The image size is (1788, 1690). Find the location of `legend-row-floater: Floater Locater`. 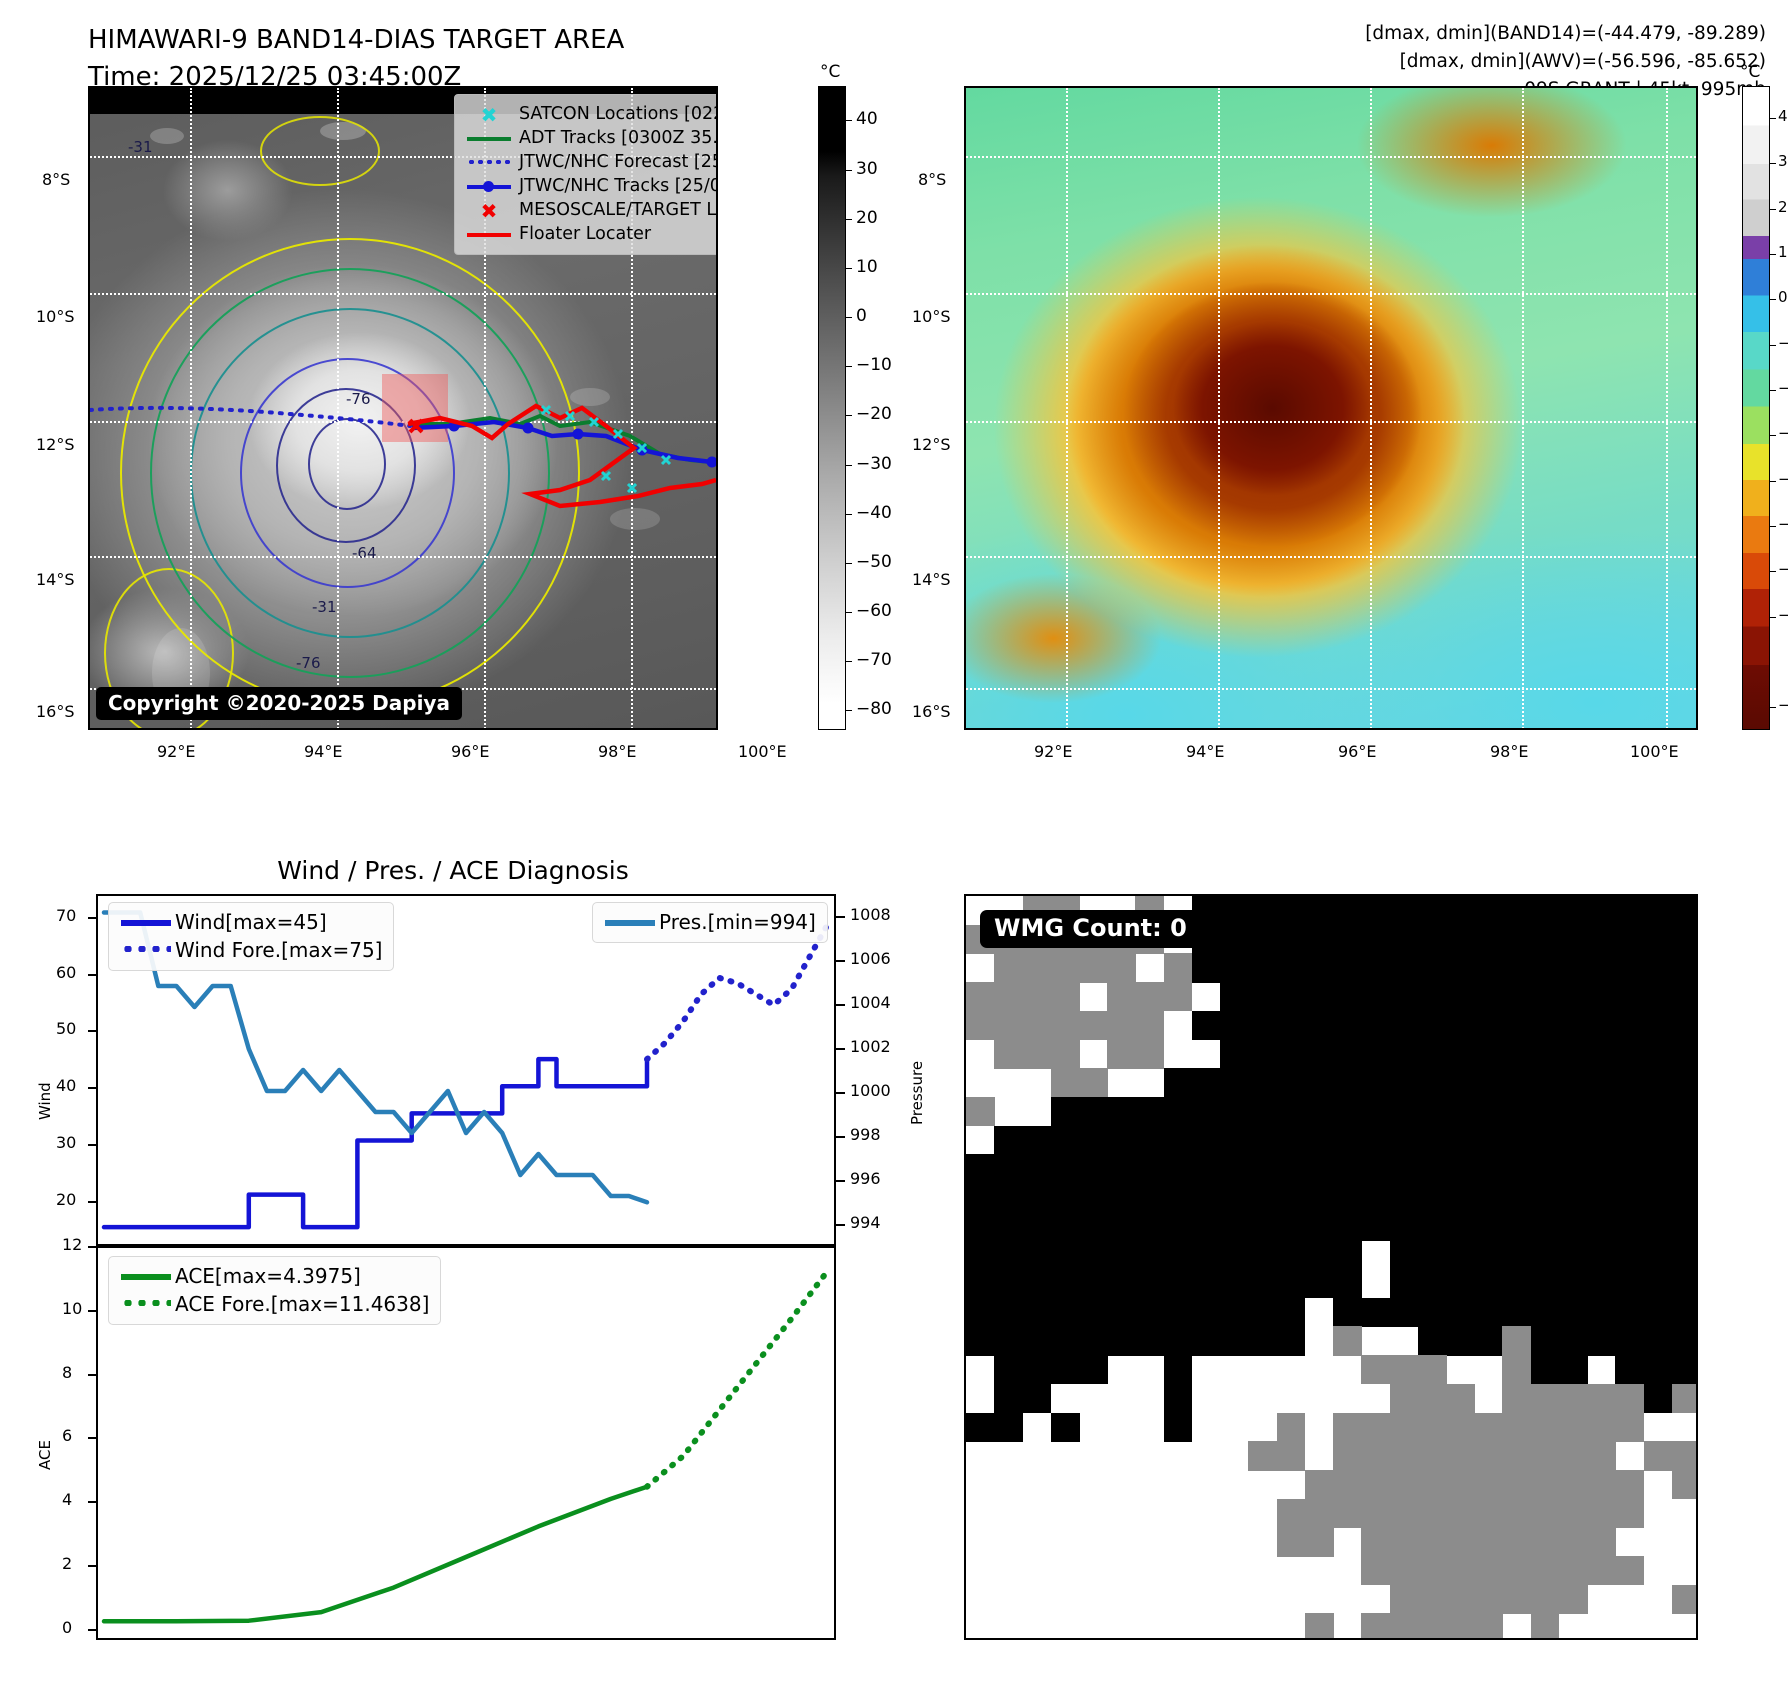

legend-row-floater: Floater Locater is located at coordinates (589, 234).